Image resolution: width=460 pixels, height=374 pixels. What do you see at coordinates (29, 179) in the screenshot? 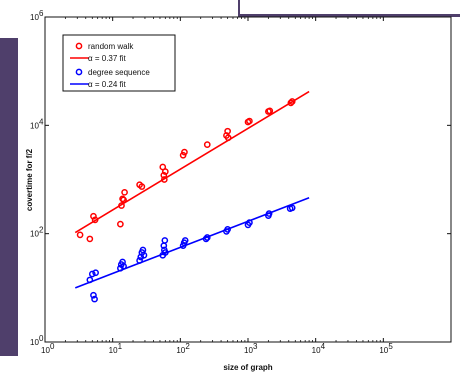
I see `y-axis-label: covertime for f/2` at bounding box center [29, 179].